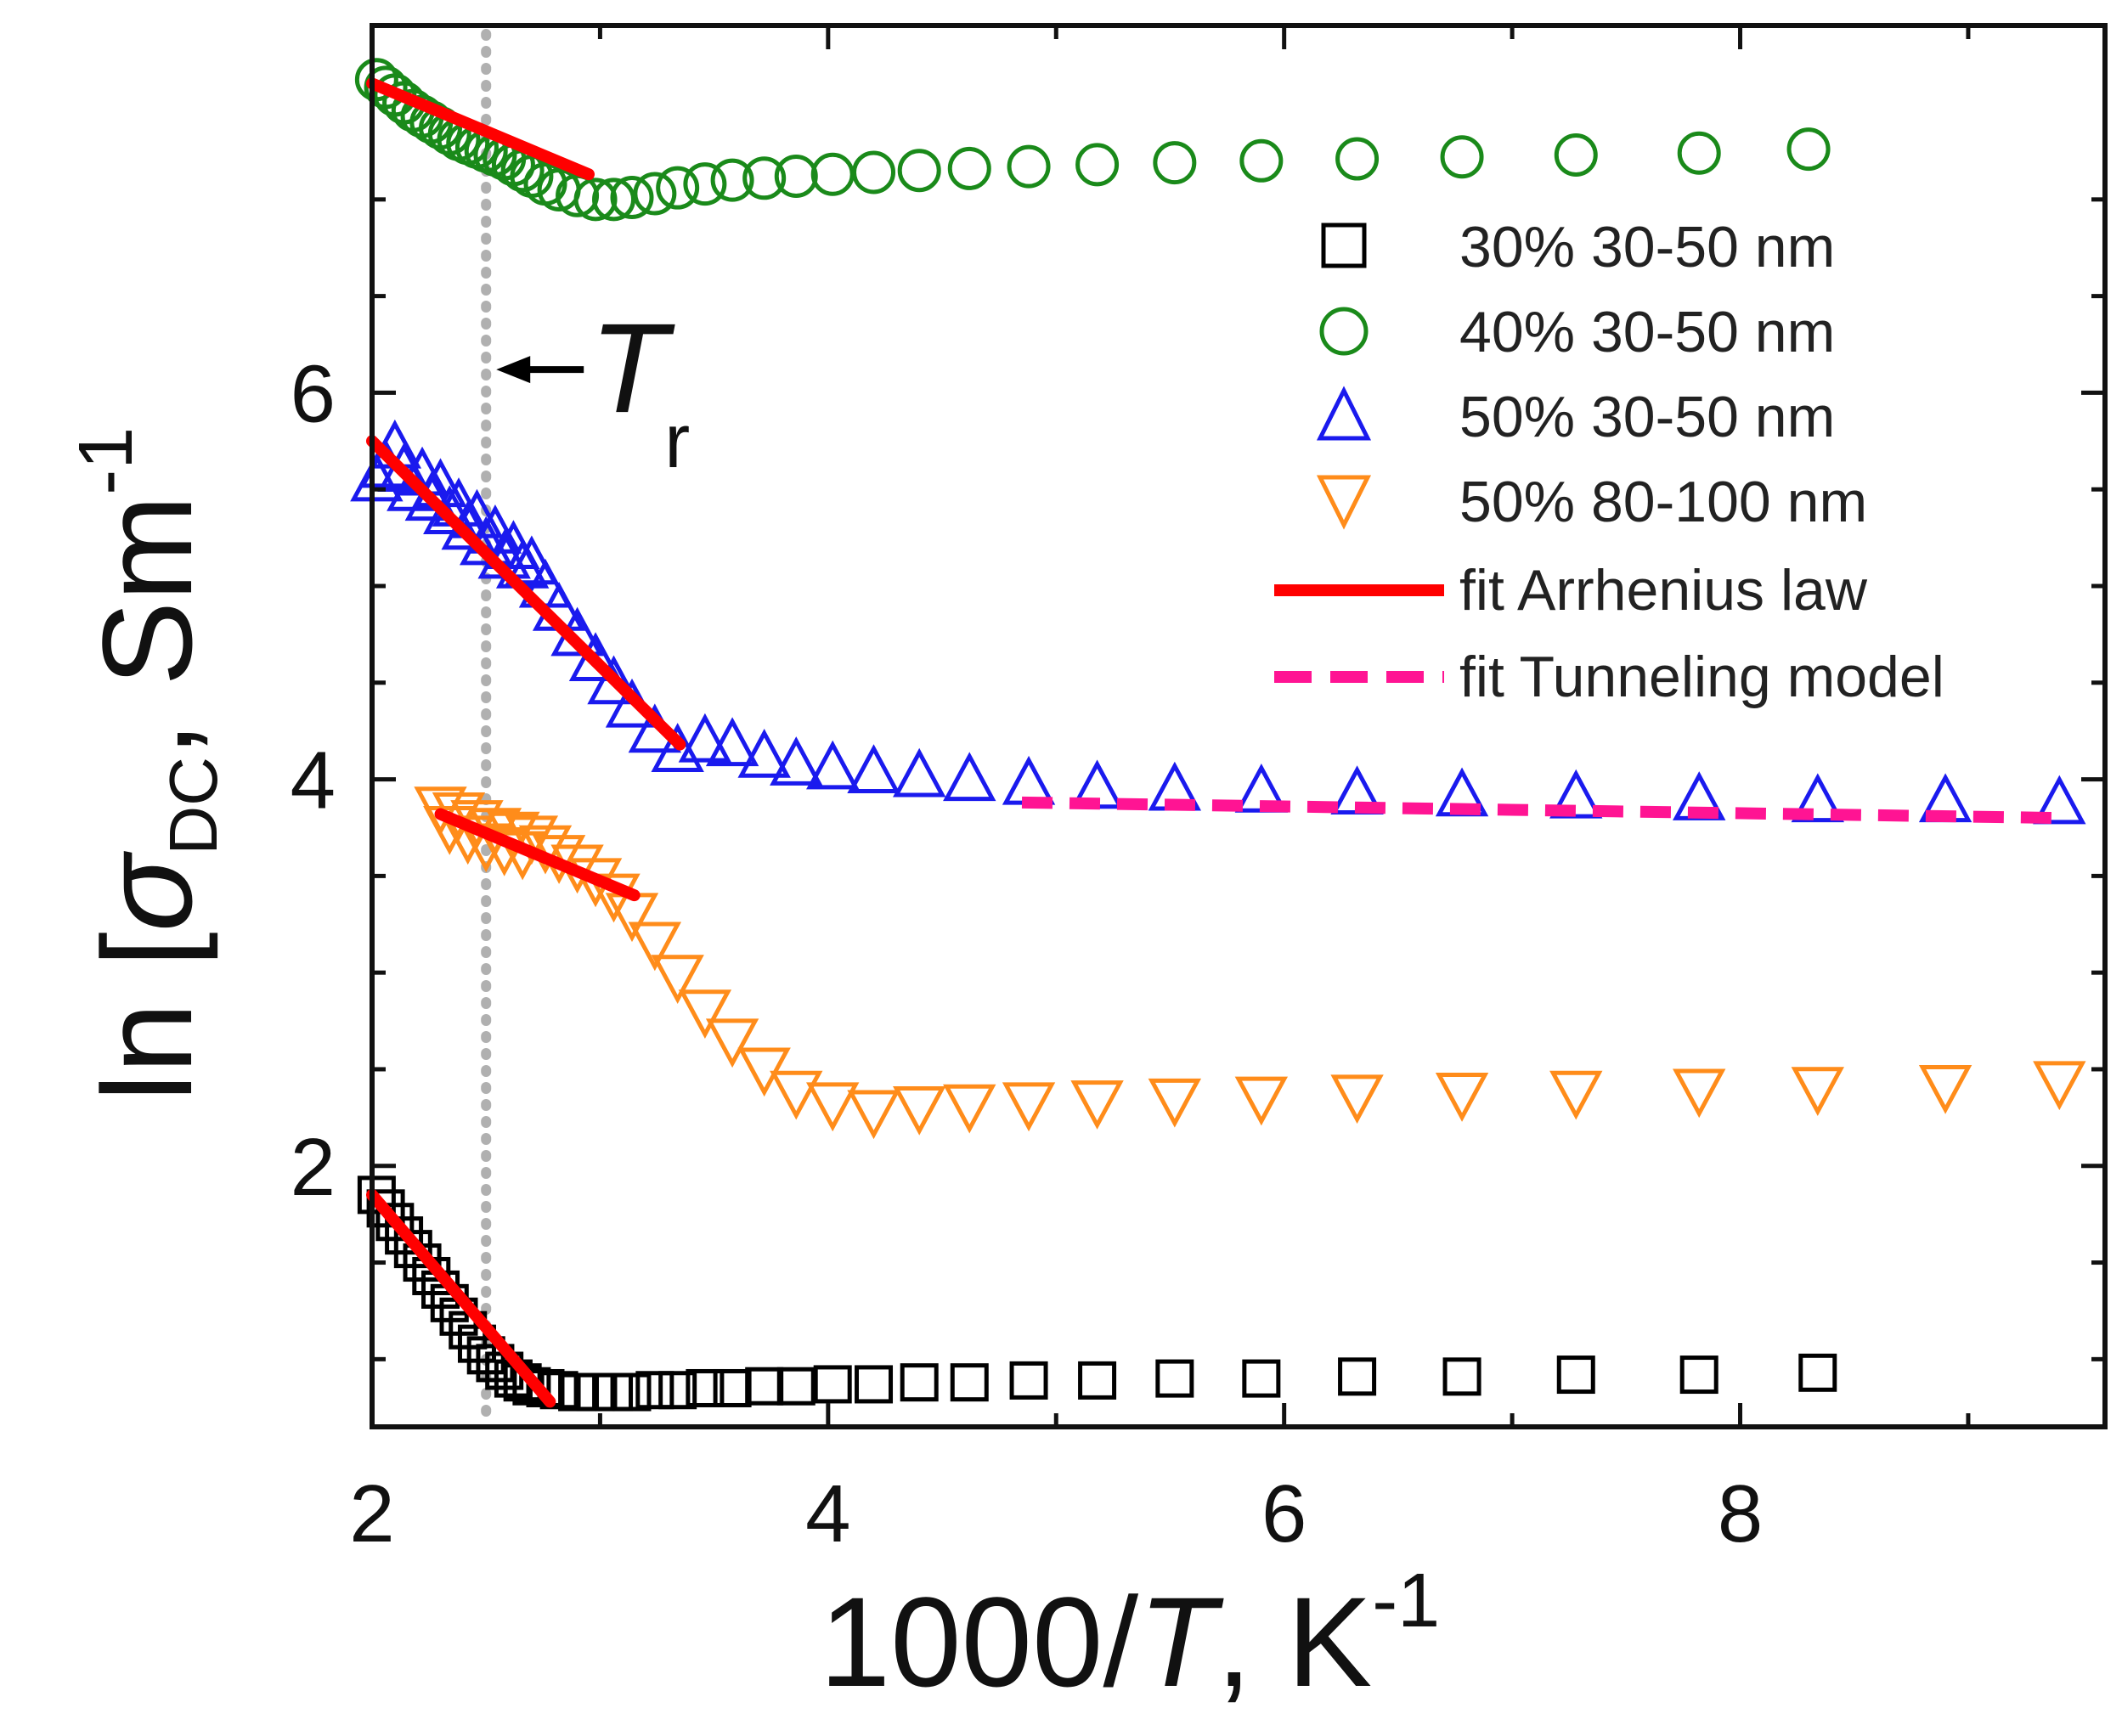 This screenshot has width=2122, height=1736. What do you see at coordinates (1344, 245) in the screenshot?
I see `legend-marker-square` at bounding box center [1344, 245].